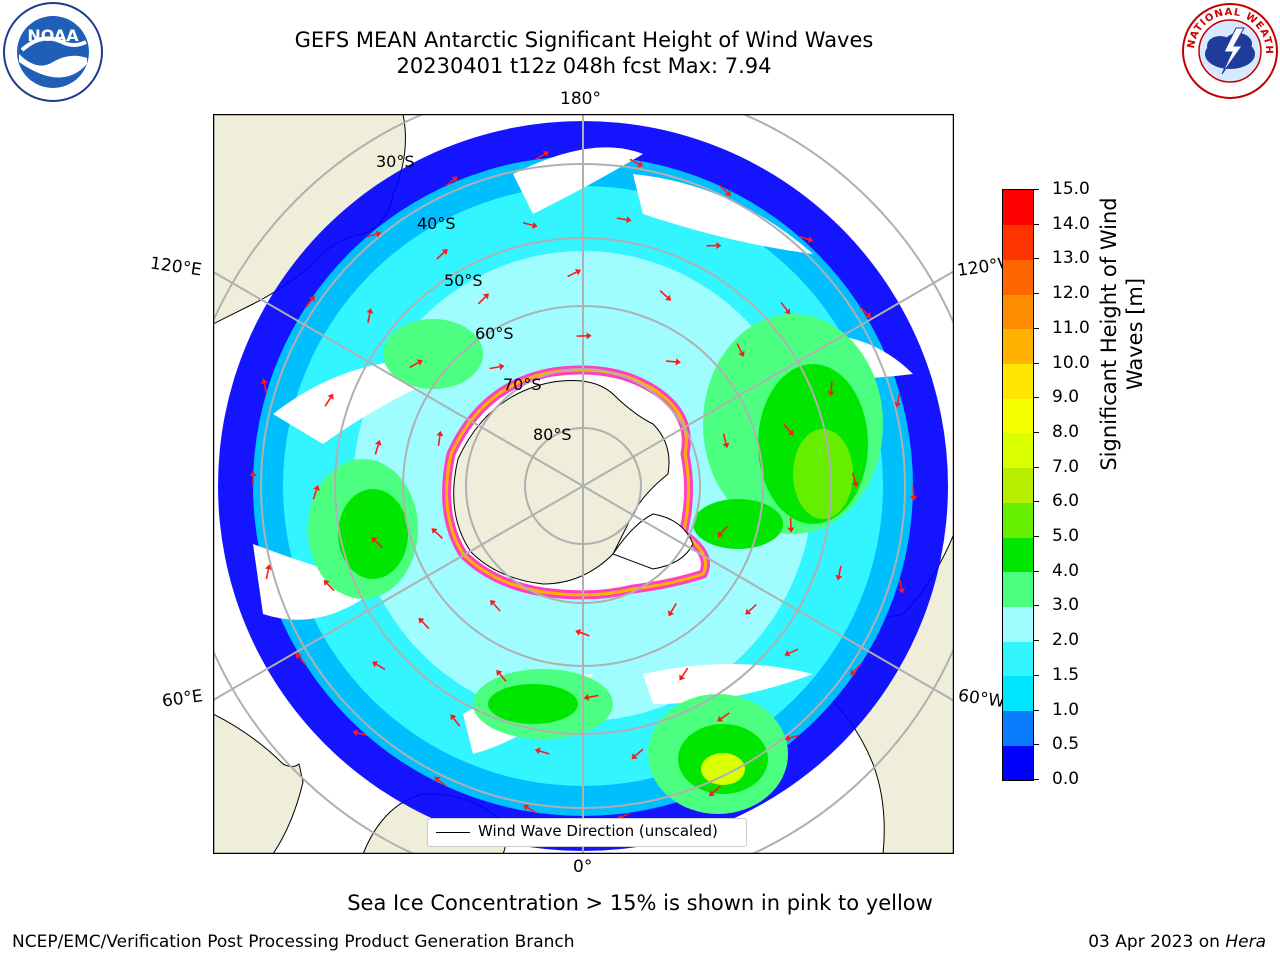  Describe the element at coordinates (1122, 334) in the screenshot. I see `colorbar-title: Significant Height of Wind Waves [m]` at that location.